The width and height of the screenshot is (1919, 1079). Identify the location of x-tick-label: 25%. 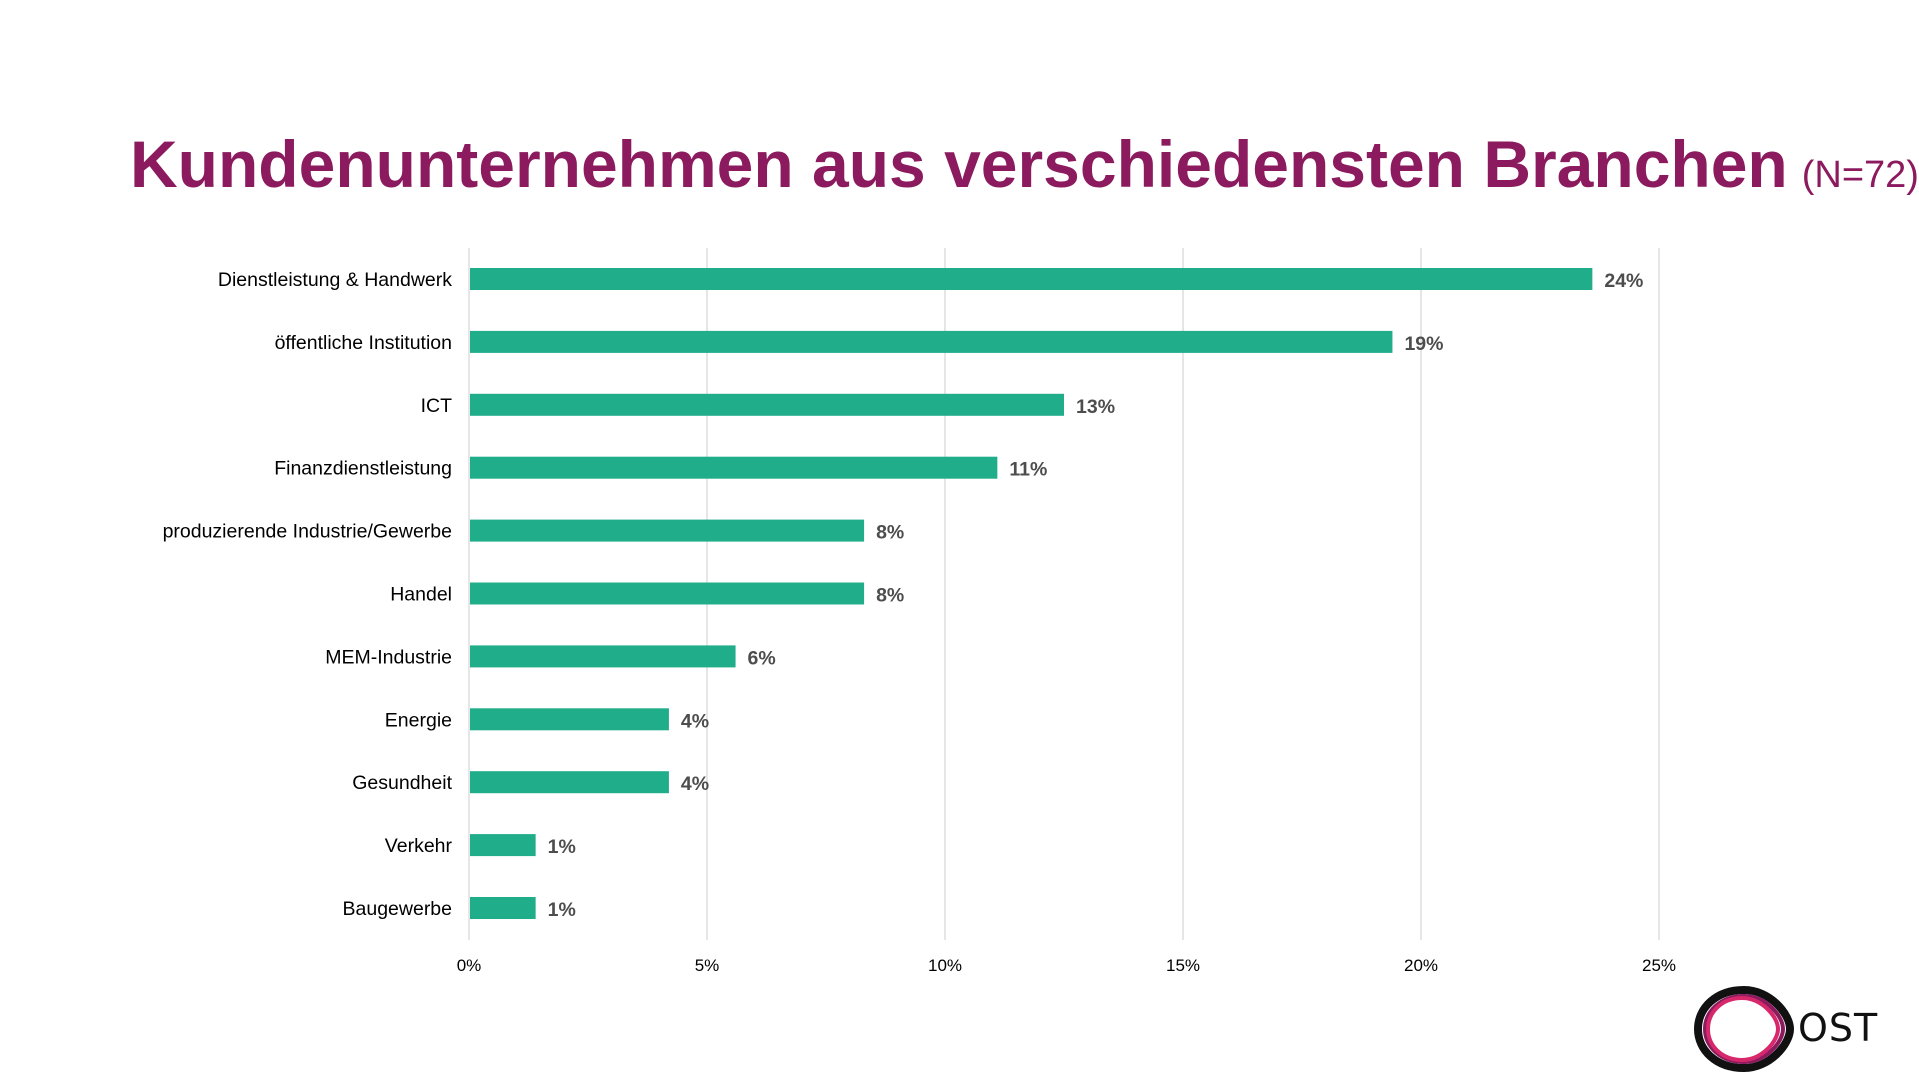
(1659, 965).